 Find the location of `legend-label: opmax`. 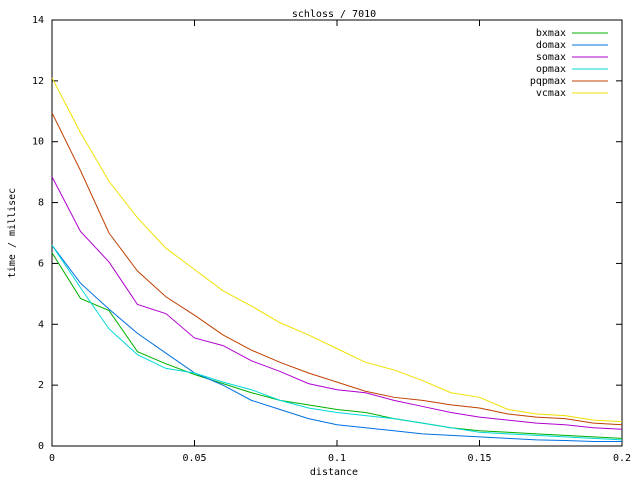

legend-label: opmax is located at coordinates (551, 69).